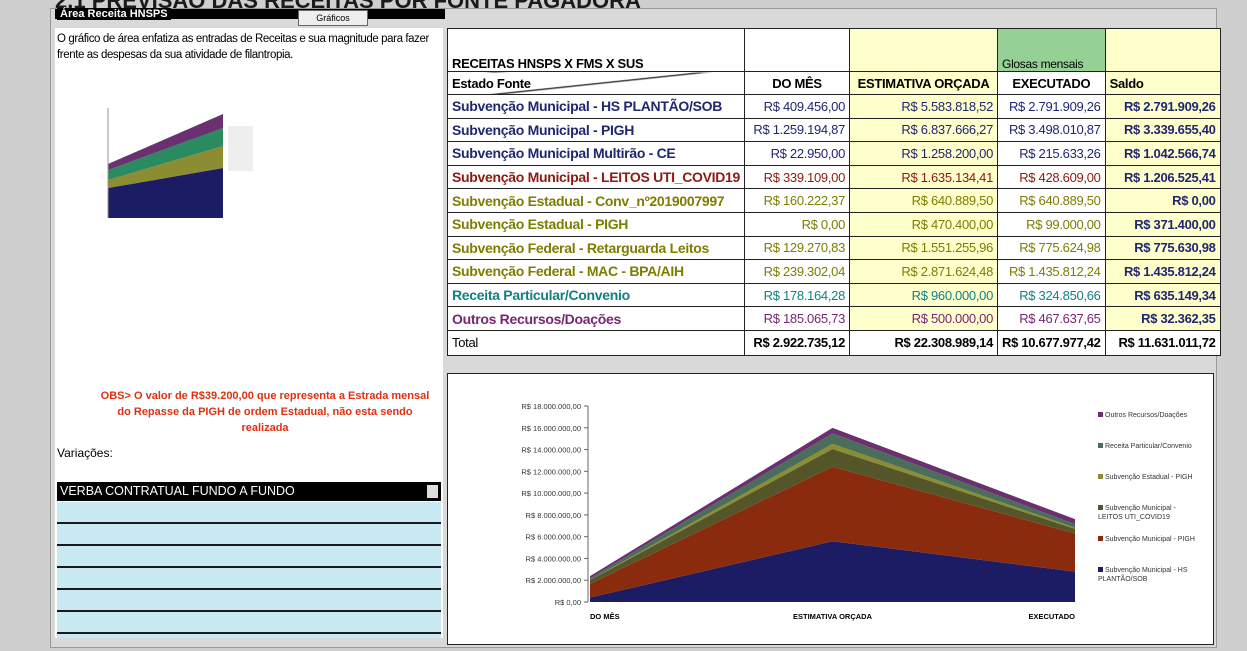 The width and height of the screenshot is (1247, 651). What do you see at coordinates (551, 471) in the screenshot?
I see `y-tick-label: R$ 12.000.000,00` at bounding box center [551, 471].